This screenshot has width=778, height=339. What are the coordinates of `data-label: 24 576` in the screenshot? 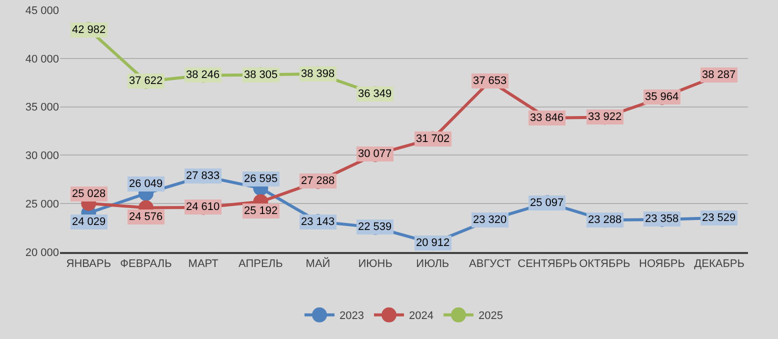 It's located at (146, 217).